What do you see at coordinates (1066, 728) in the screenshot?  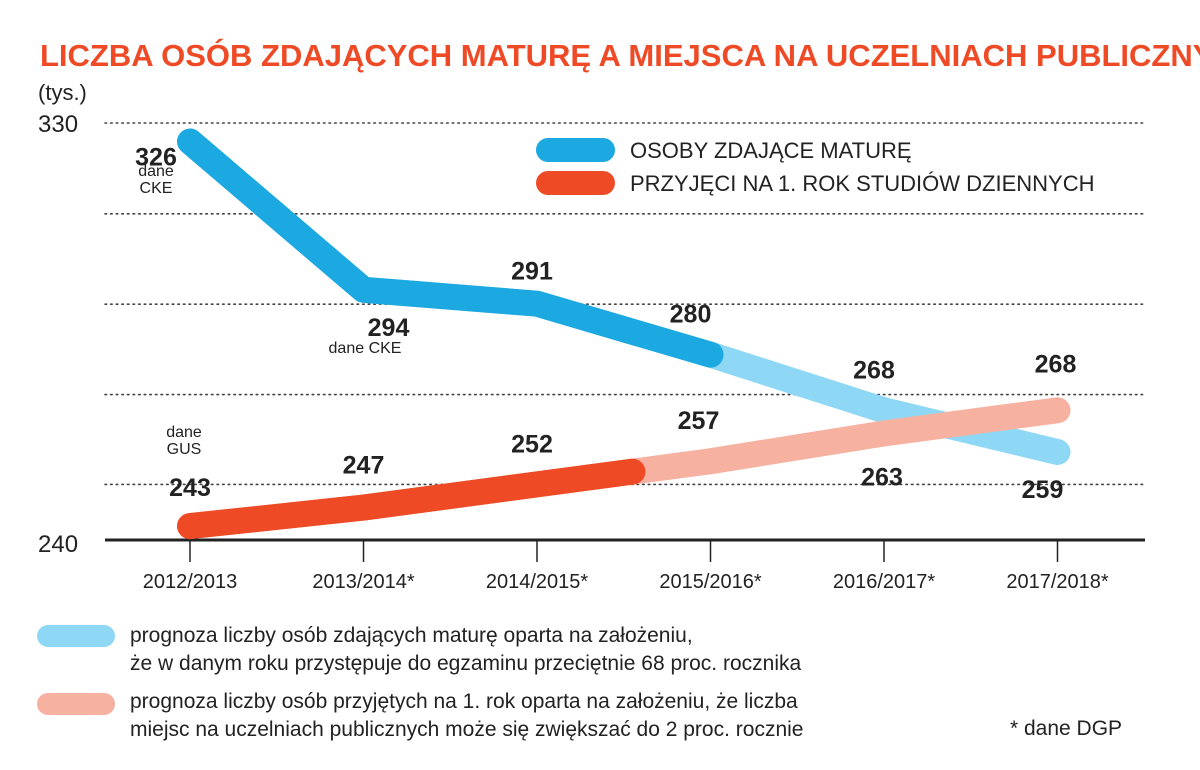 I see `source-note: * dane DGP` at bounding box center [1066, 728].